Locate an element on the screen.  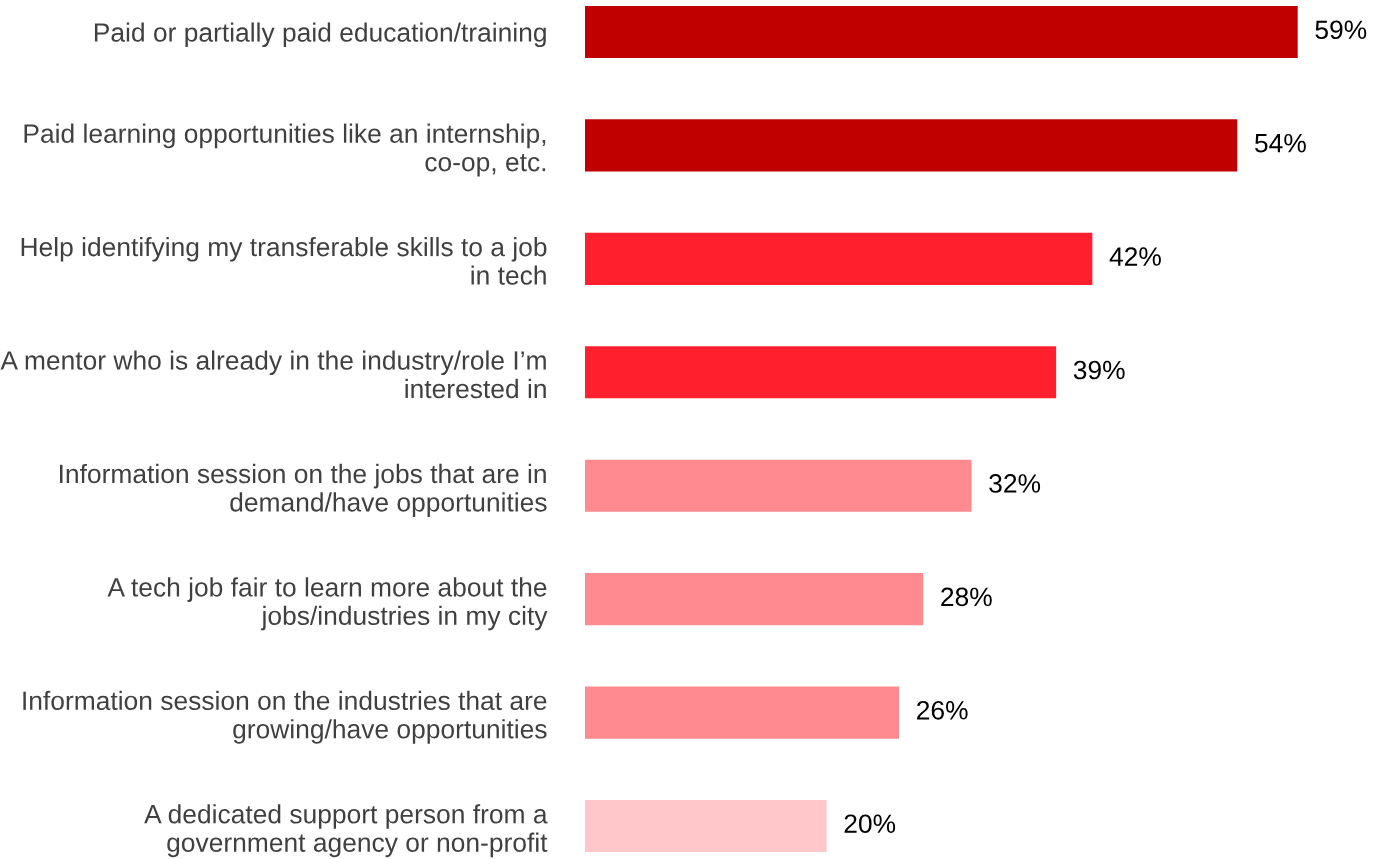
y-tick-label: A tech job fair to learn more about the jobs/industries in my city is located at coordinates (327, 604).